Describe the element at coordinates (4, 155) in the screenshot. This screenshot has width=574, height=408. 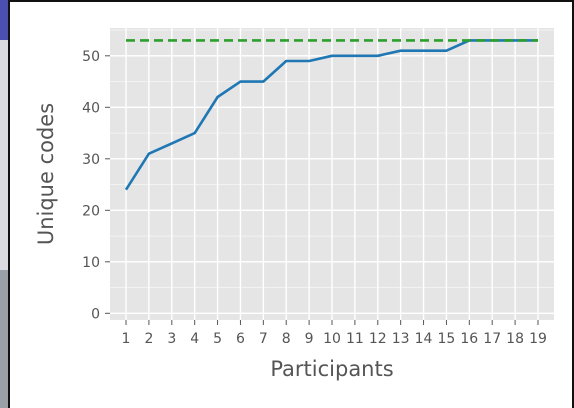
I see `window-edge-panel` at that location.